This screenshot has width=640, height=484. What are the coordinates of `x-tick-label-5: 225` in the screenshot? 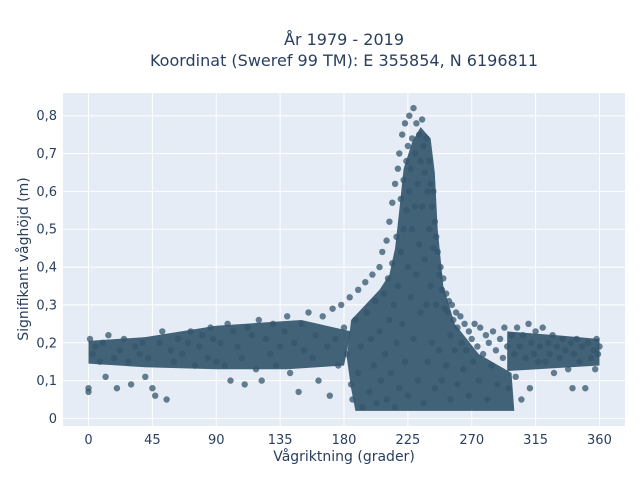 It's located at (407, 440).